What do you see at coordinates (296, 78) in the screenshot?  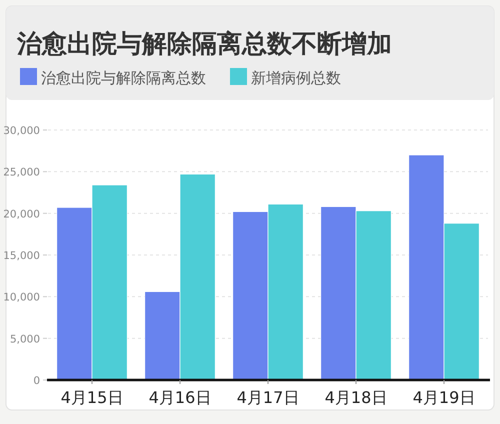 I see `legend-label: 新增病例总数` at bounding box center [296, 78].